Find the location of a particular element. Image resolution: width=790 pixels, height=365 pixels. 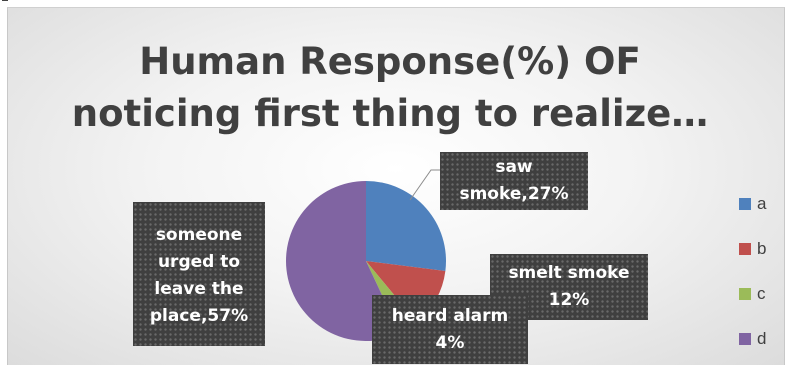

legend-label: c is located at coordinates (761, 293).